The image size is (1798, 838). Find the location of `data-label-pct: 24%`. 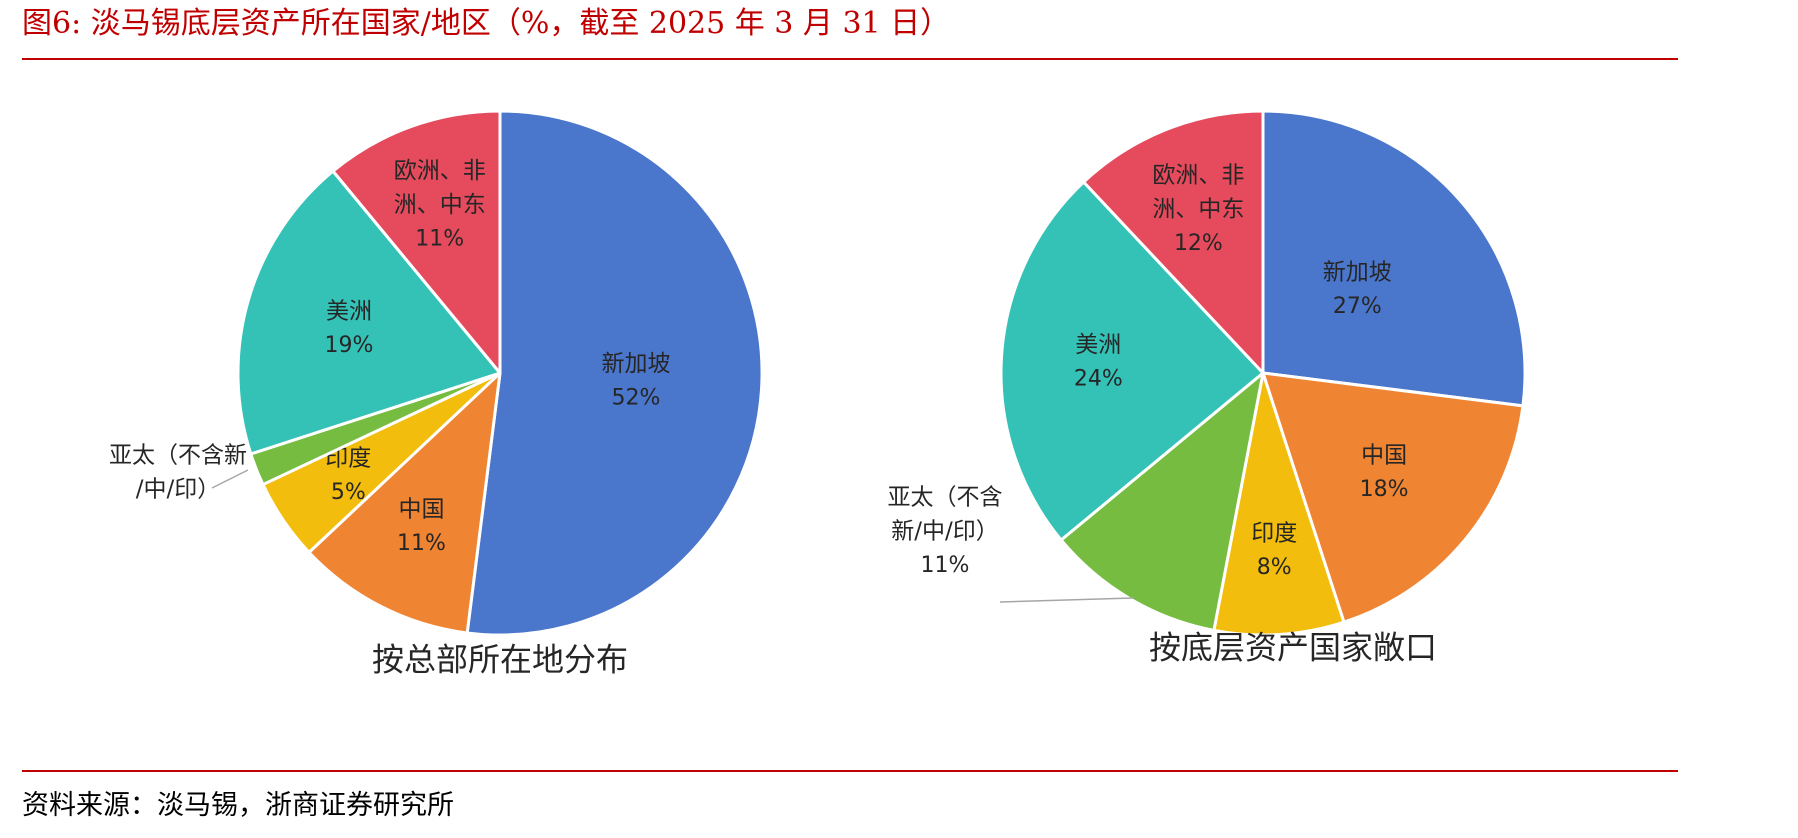

data-label-pct: 24% is located at coordinates (1098, 379).